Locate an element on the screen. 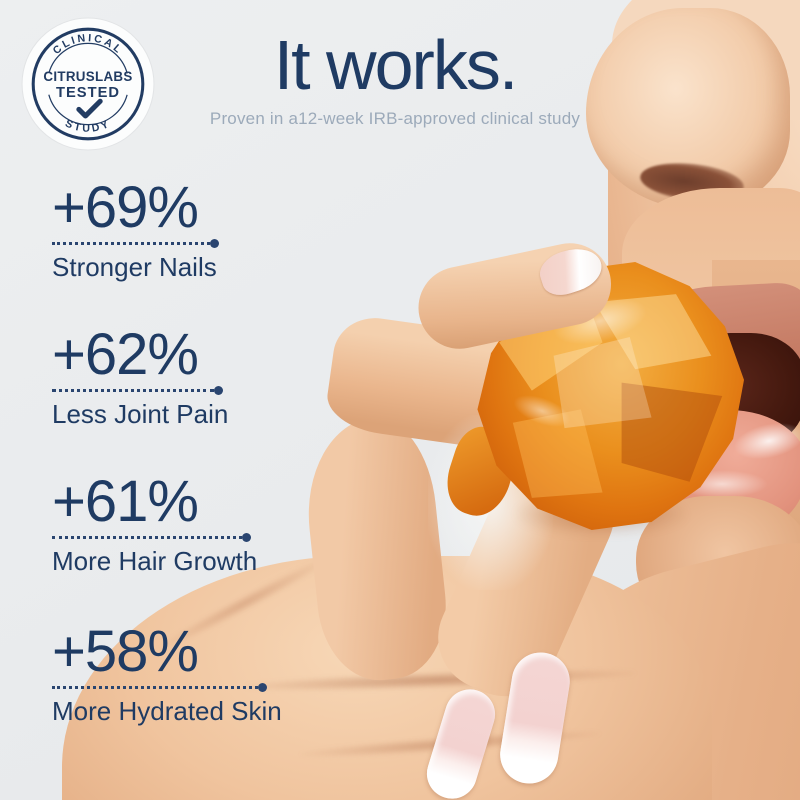  badge-brand-text: CITRUSLABS is located at coordinates (87, 76).